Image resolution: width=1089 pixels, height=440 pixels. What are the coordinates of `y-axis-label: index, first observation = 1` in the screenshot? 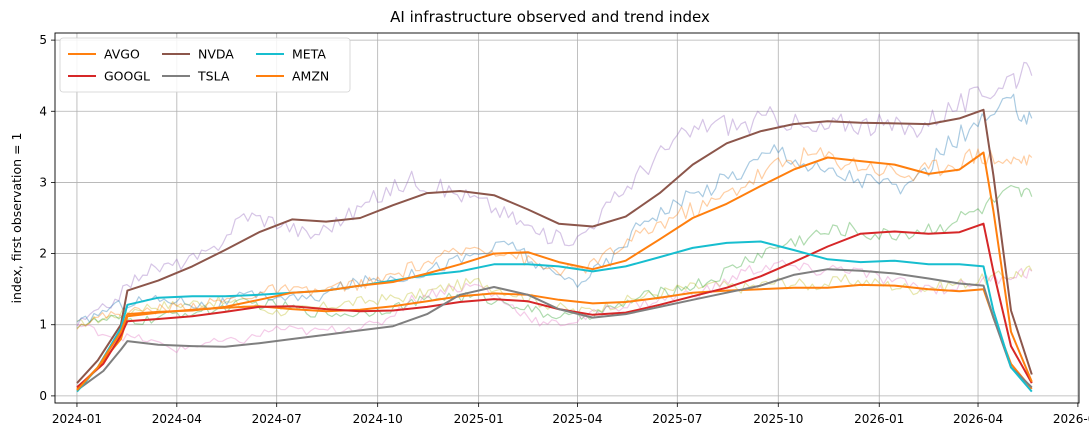 It's located at (16, 218).